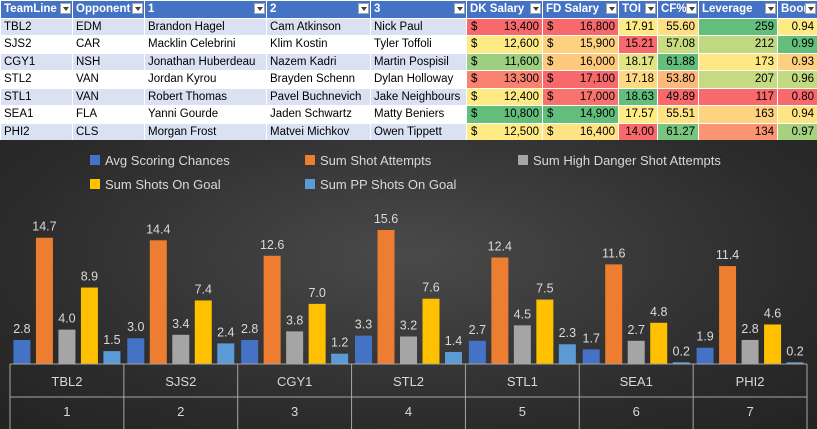  Describe the element at coordinates (418, 79) in the screenshot. I see `player3-cell: Dylan Holloway` at that location.